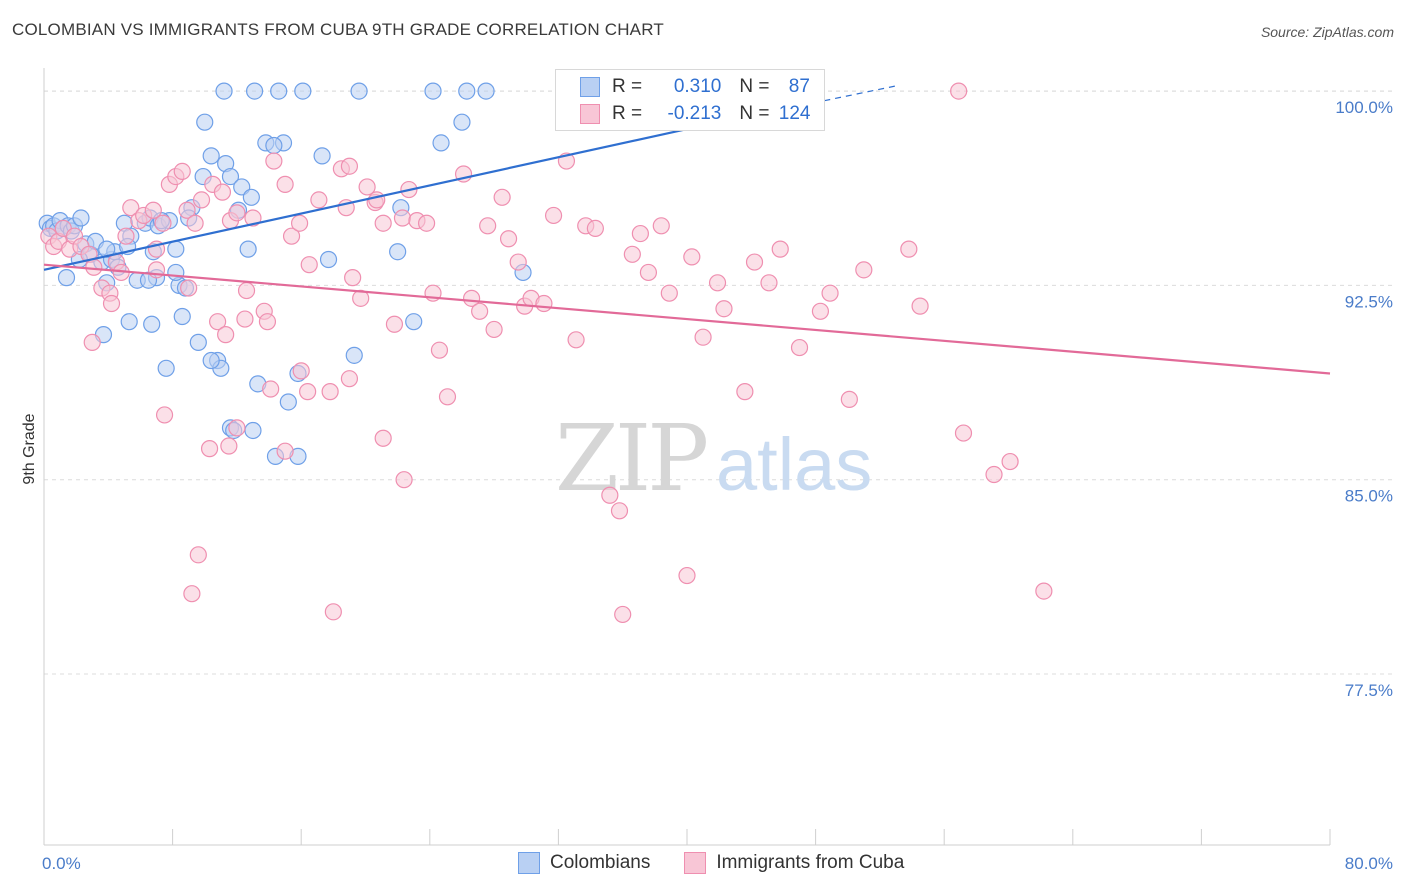 This screenshot has width=1406, height=892. Describe the element at coordinates (1369, 496) in the screenshot. I see `y-tick-label: 85.0%` at that location.